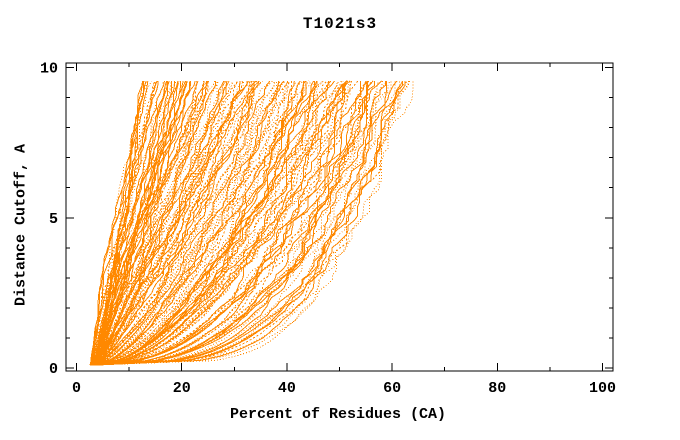 This screenshot has width=680, height=440. I want to click on x-tick-label: 20, so click(182, 388).